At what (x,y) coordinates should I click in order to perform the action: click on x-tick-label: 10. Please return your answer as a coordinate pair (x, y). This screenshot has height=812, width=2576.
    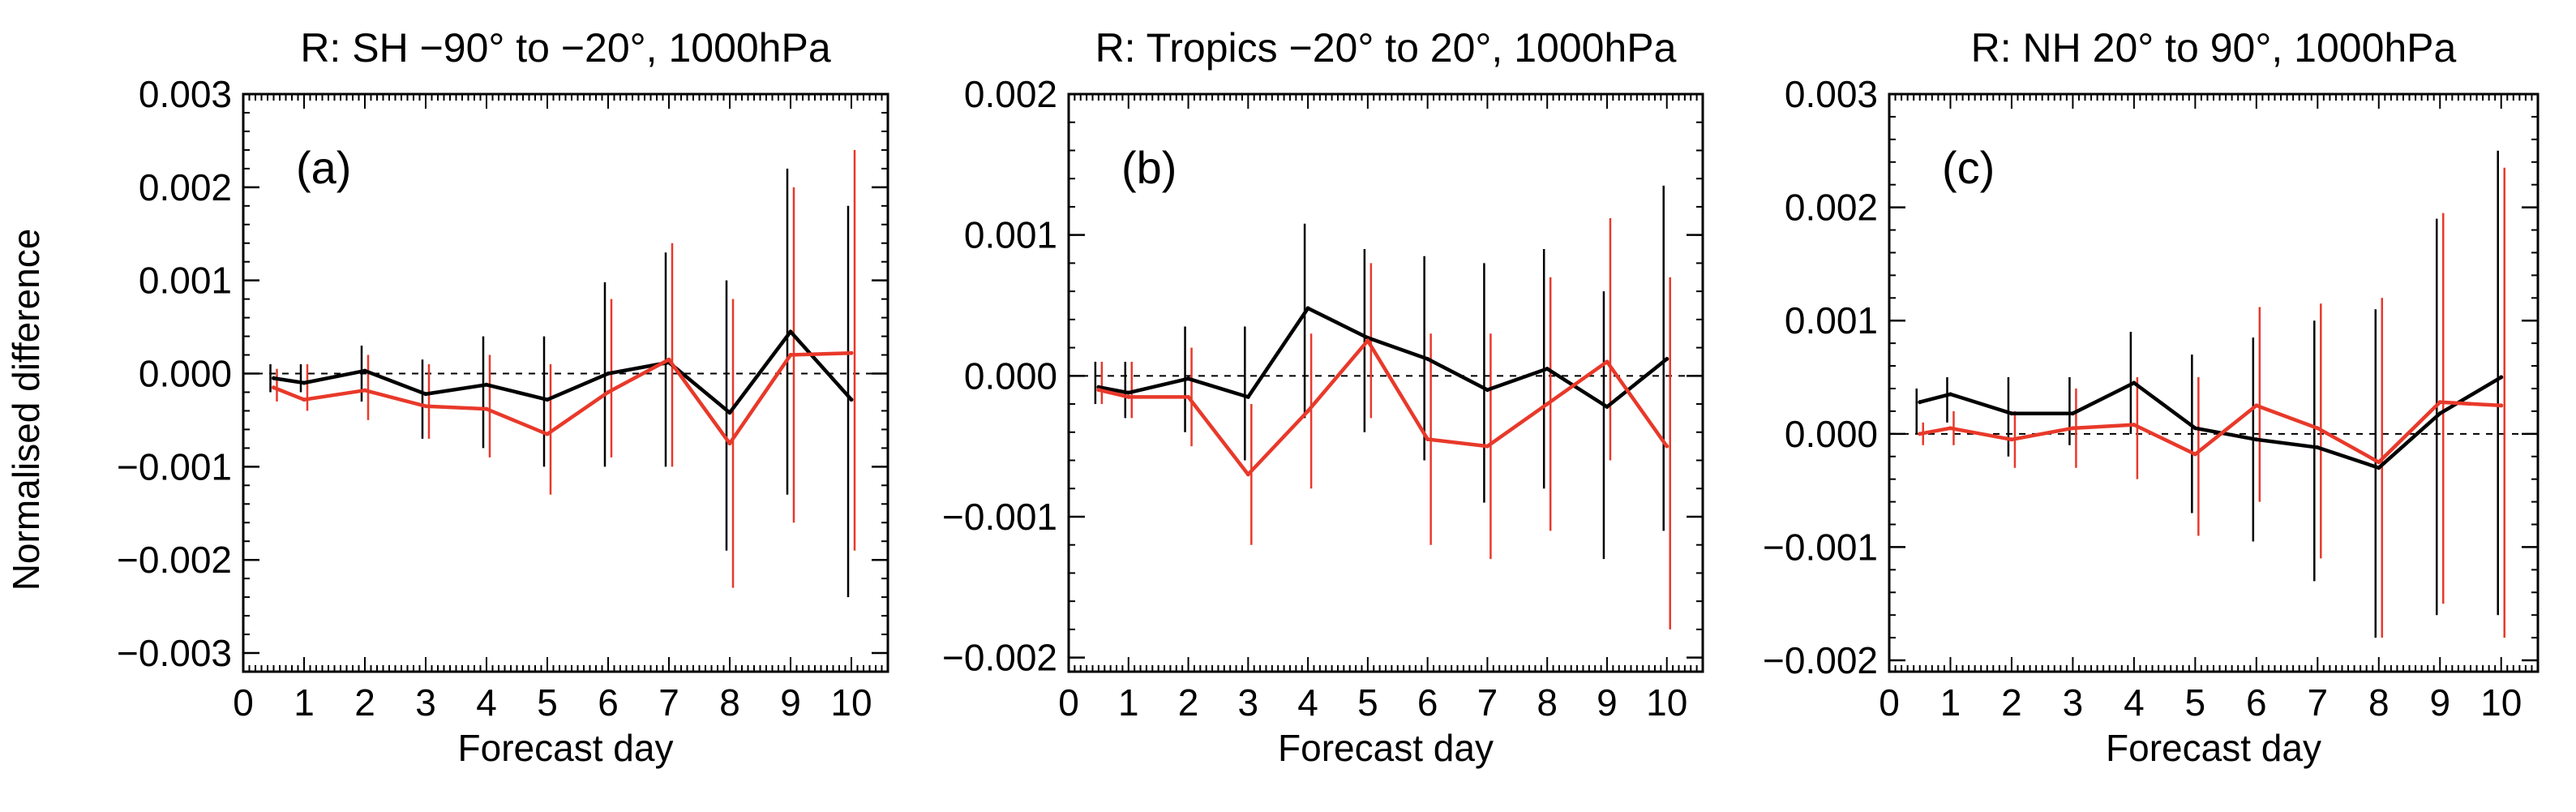
    Looking at the image, I should click on (2501, 702).